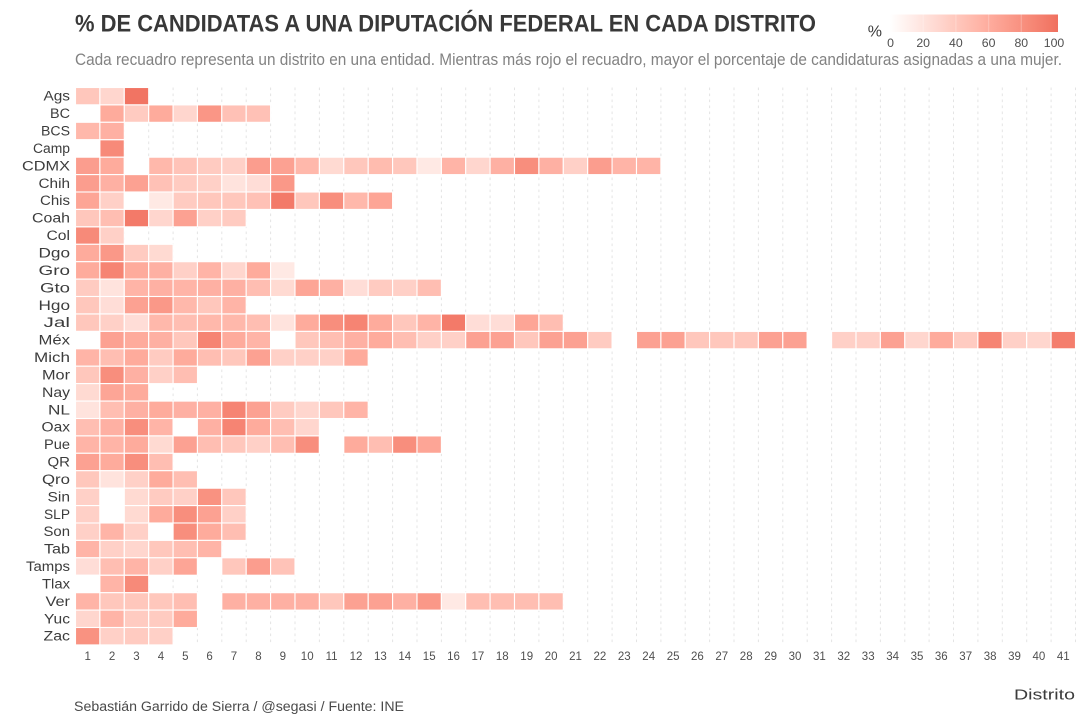 The image size is (1080, 725). I want to click on svg-text: 13, so click(380, 657).